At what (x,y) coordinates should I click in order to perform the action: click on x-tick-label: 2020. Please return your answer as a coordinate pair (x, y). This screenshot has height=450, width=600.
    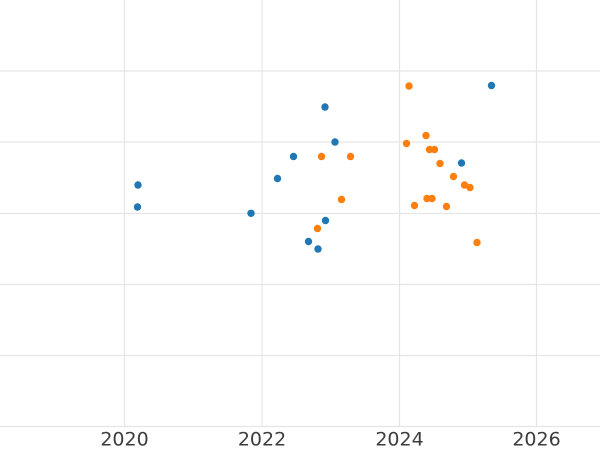
    Looking at the image, I should click on (124, 439).